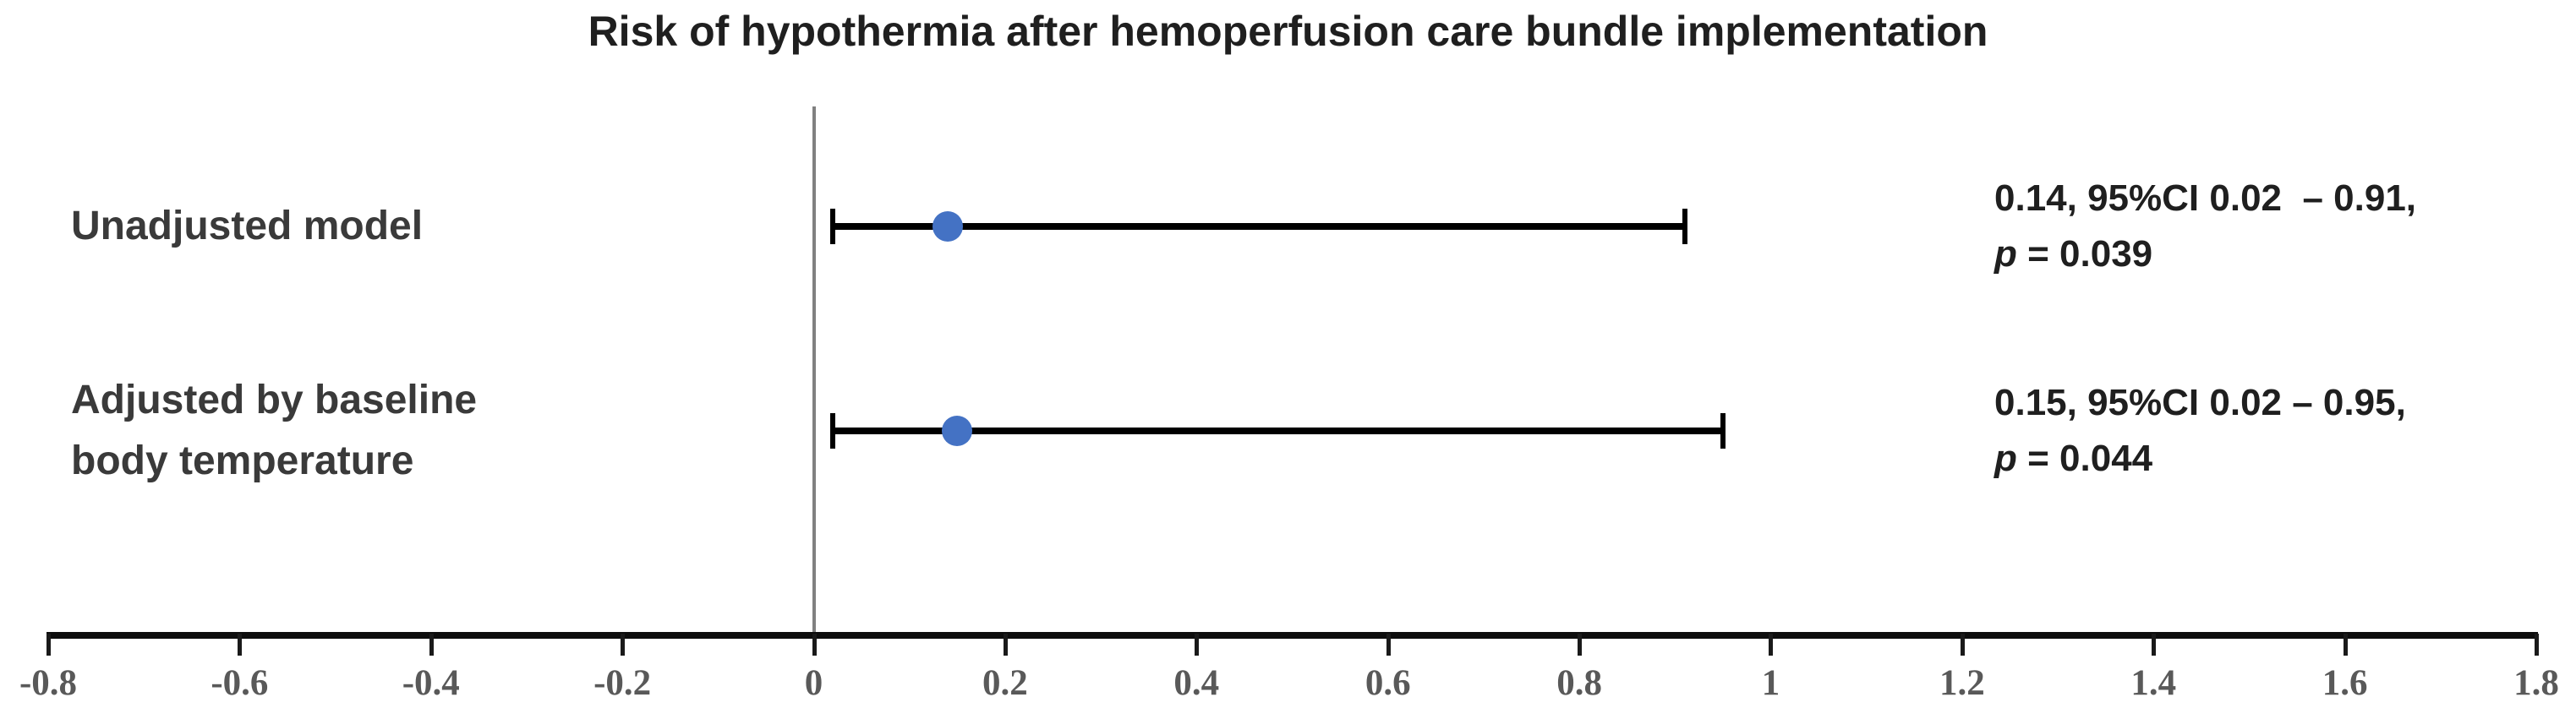 Image resolution: width=2576 pixels, height=719 pixels. I want to click on x-axis-tick-label: -0.8, so click(48, 683).